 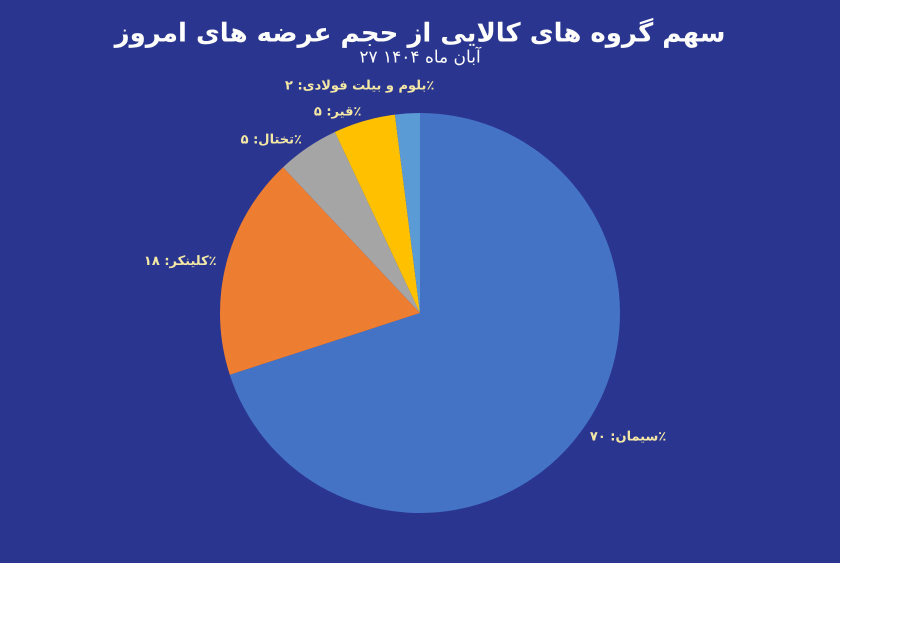 I want to click on slice-label: سیمان: ۷۰٪, so click(x=628, y=436).